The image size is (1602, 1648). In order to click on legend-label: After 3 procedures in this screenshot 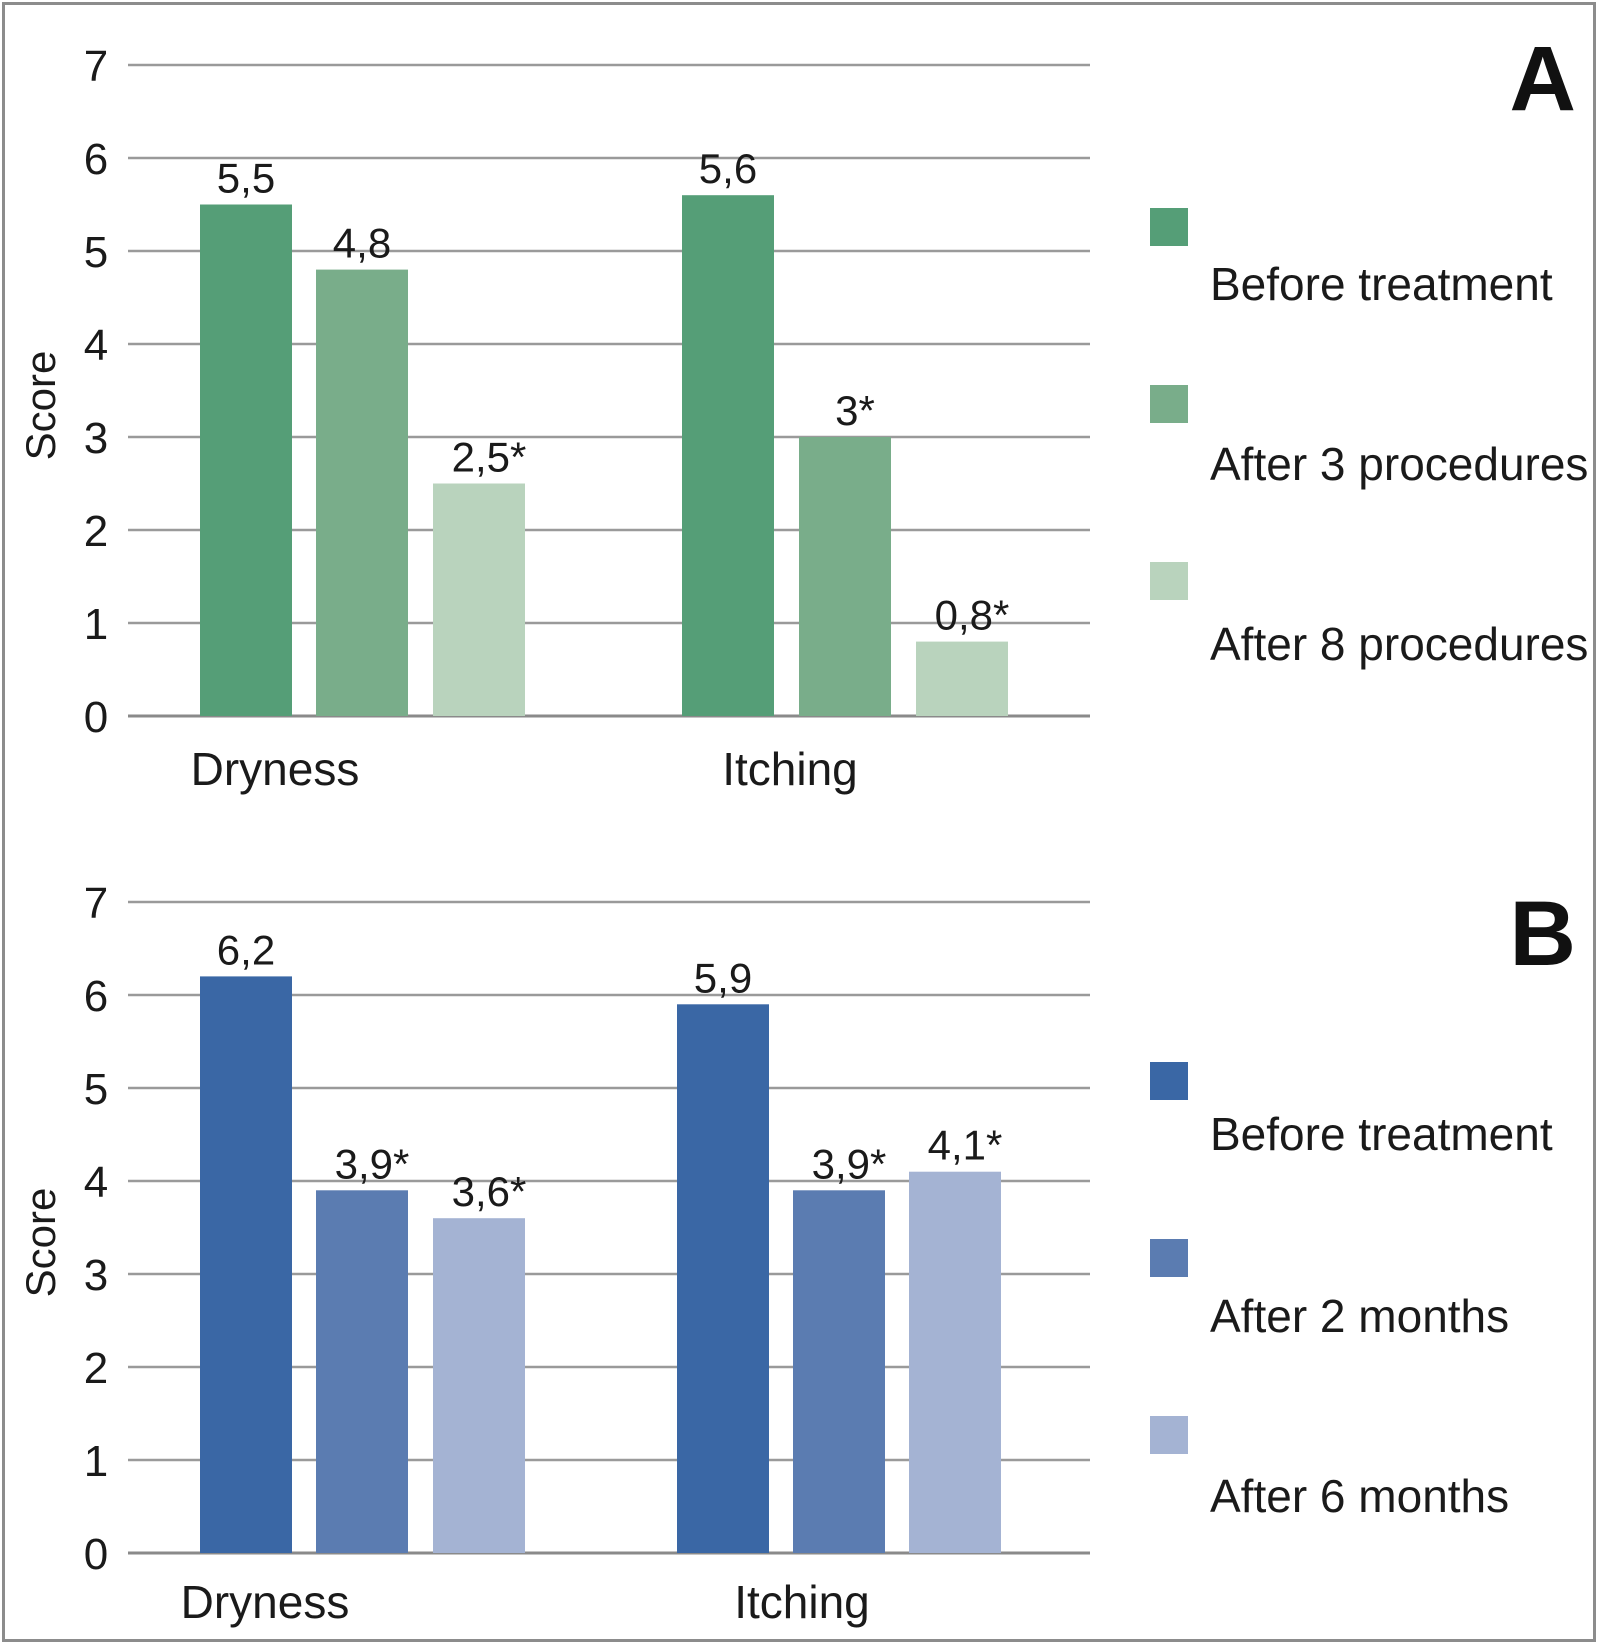, I will do `click(1399, 464)`.